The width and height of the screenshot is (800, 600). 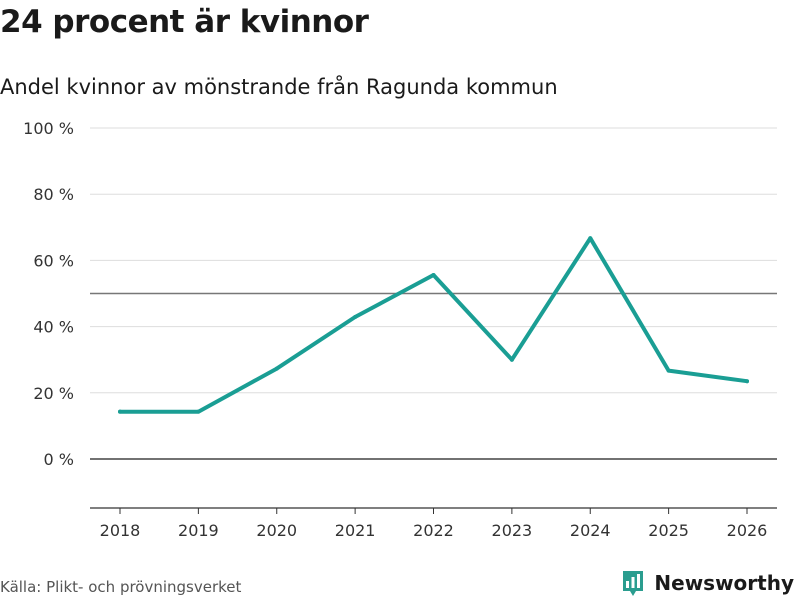 What do you see at coordinates (355, 530) in the screenshot?
I see `x-tick-label: 2021` at bounding box center [355, 530].